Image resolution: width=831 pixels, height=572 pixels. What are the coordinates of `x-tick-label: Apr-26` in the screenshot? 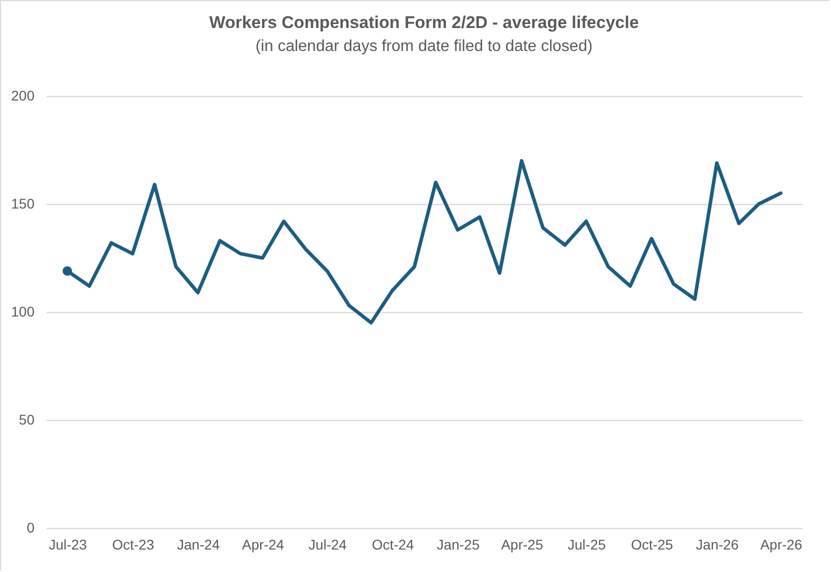 It's located at (781, 544).